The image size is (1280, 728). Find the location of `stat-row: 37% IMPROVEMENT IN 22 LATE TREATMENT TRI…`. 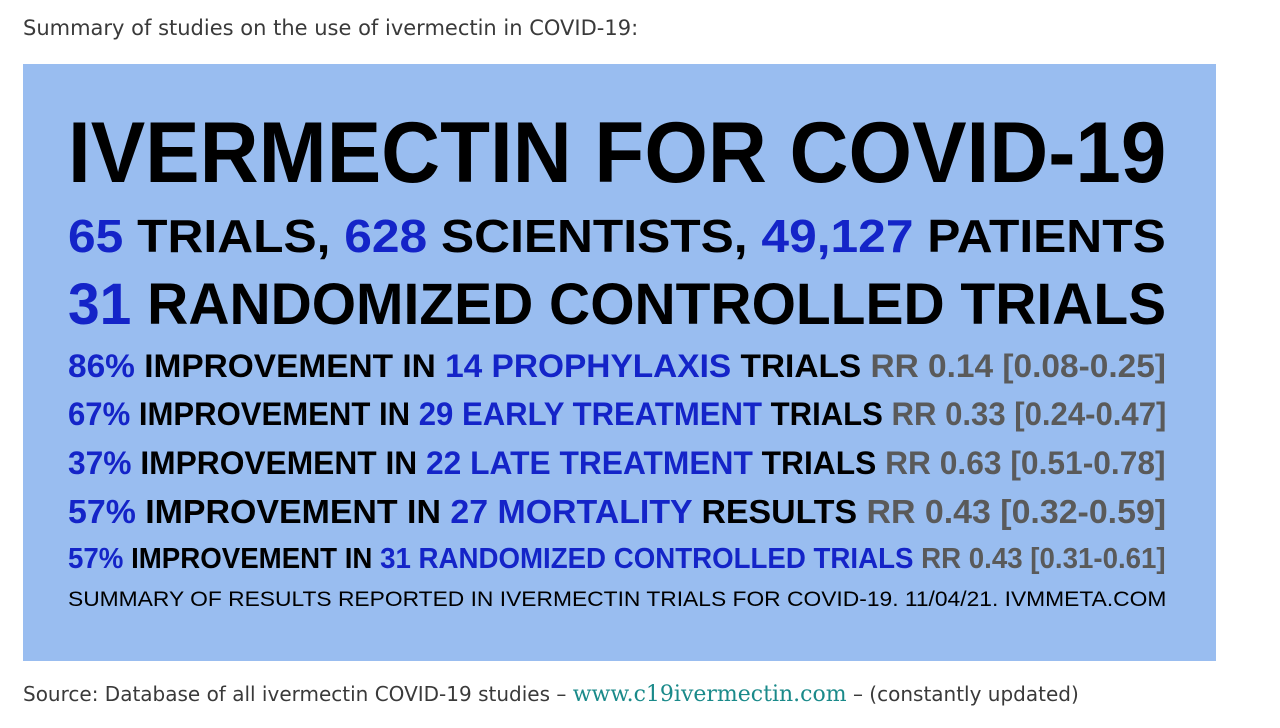

stat-row: 37% IMPROVEMENT IN 22 LATE TREATMENT TRI… is located at coordinates (617, 463).